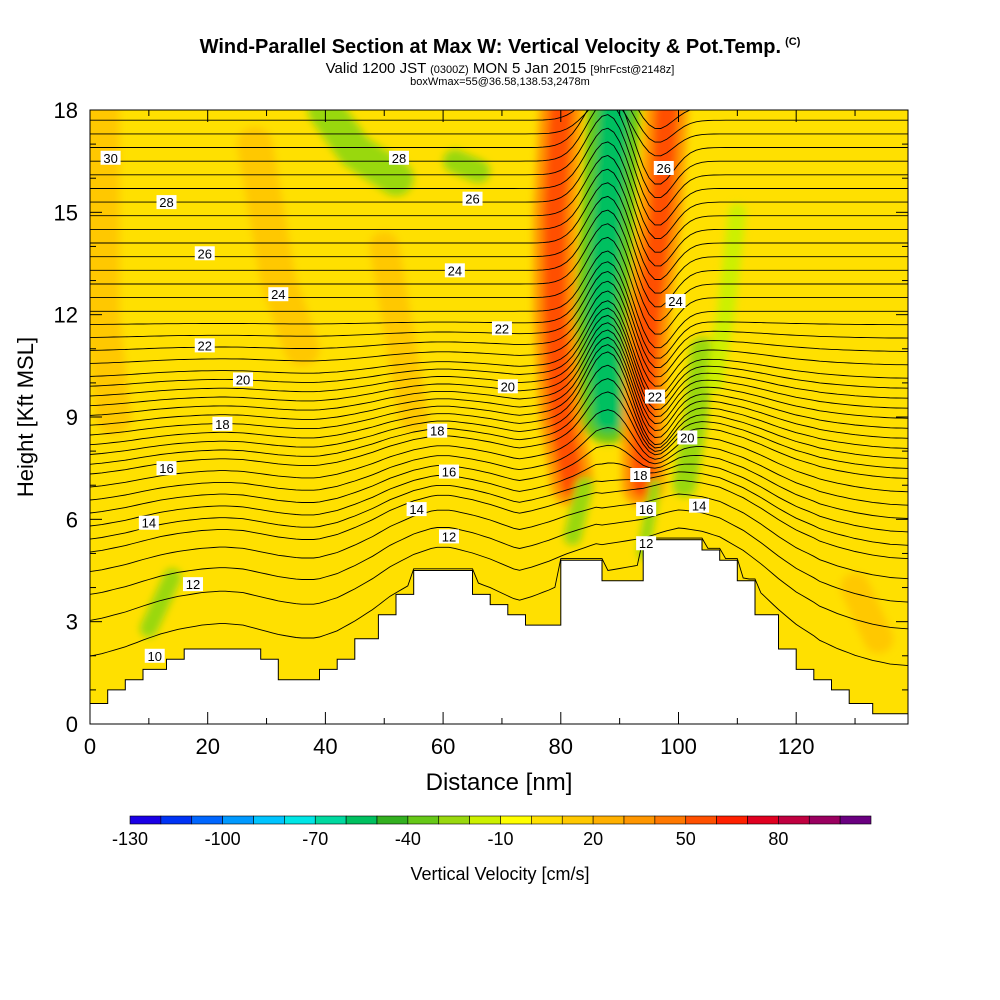 The image size is (1000, 1000). What do you see at coordinates (72, 724) in the screenshot?
I see `y-tick-label: 0` at bounding box center [72, 724].